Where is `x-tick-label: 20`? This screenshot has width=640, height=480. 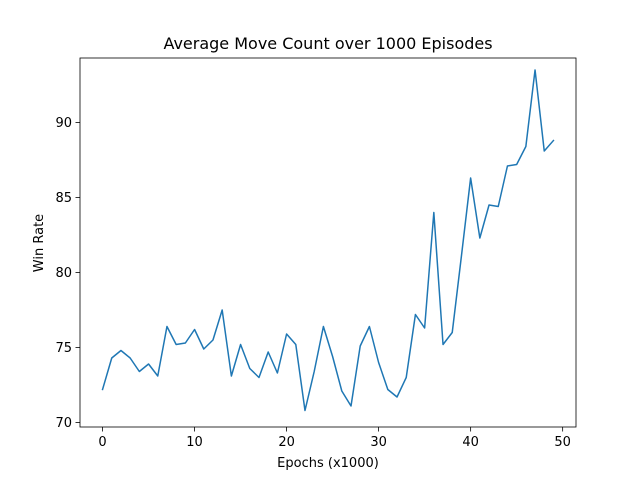 x-tick-label: 20 is located at coordinates (286, 442).